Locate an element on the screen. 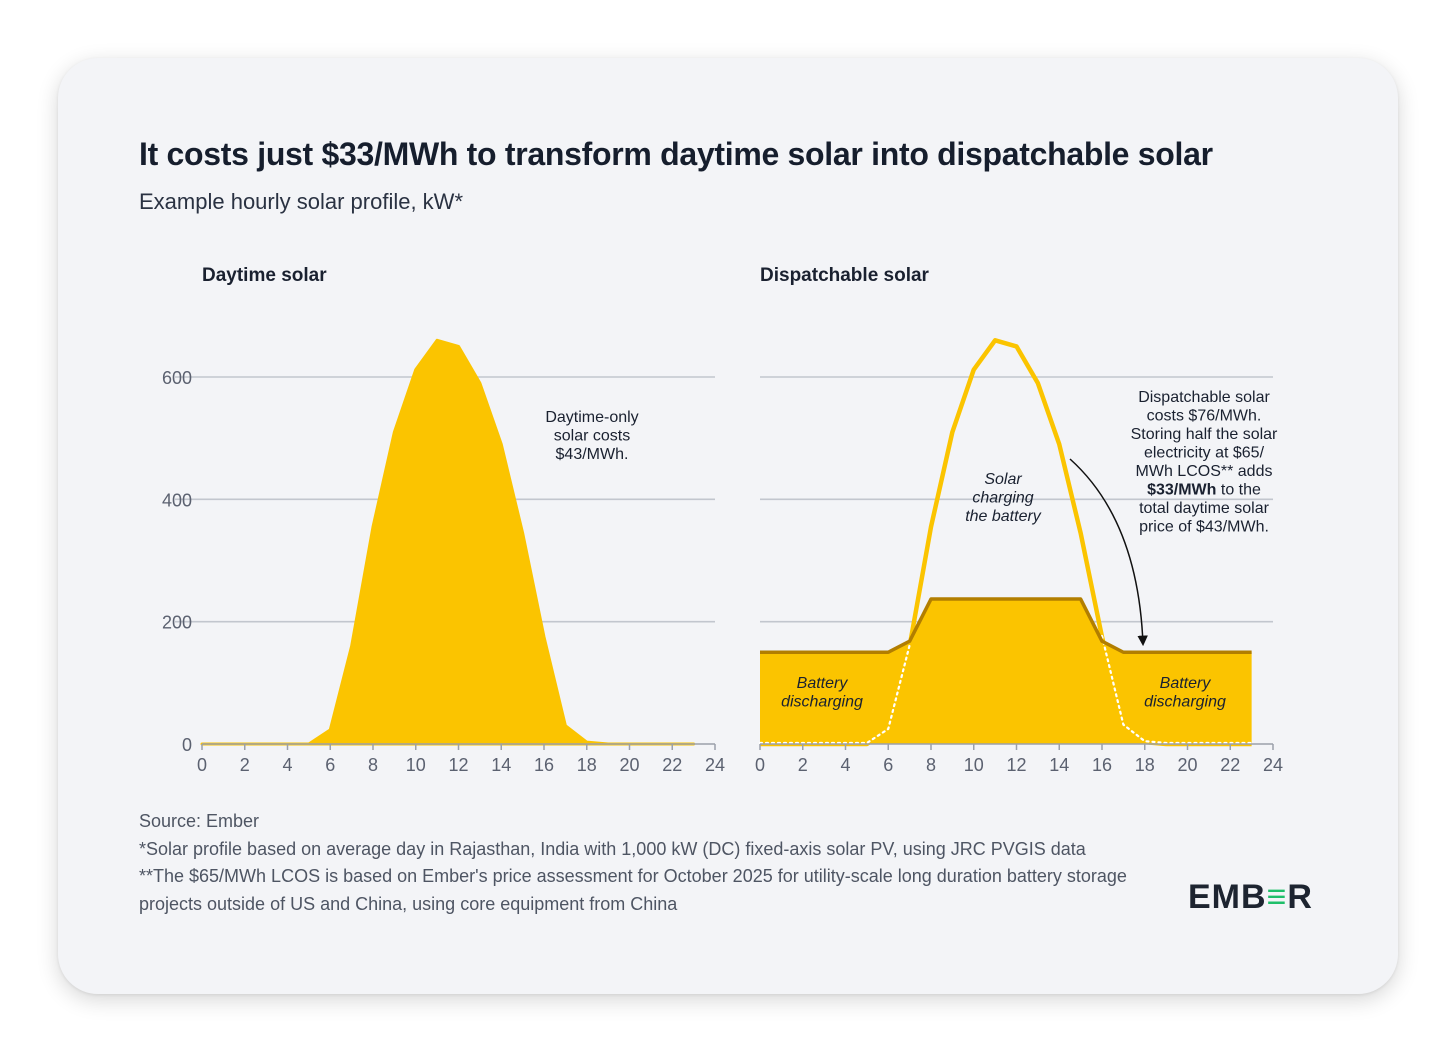 This screenshot has width=1456, height=1053. dispatchable-annotation-line: price of $43/MWh. is located at coordinates (1204, 527).